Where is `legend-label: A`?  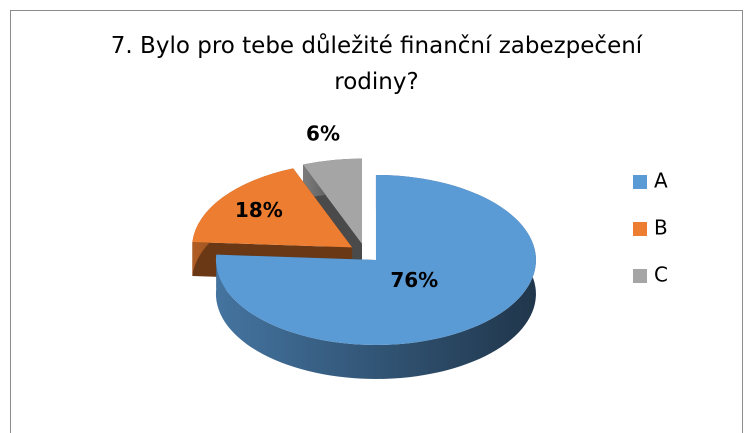 legend-label: A is located at coordinates (661, 181).